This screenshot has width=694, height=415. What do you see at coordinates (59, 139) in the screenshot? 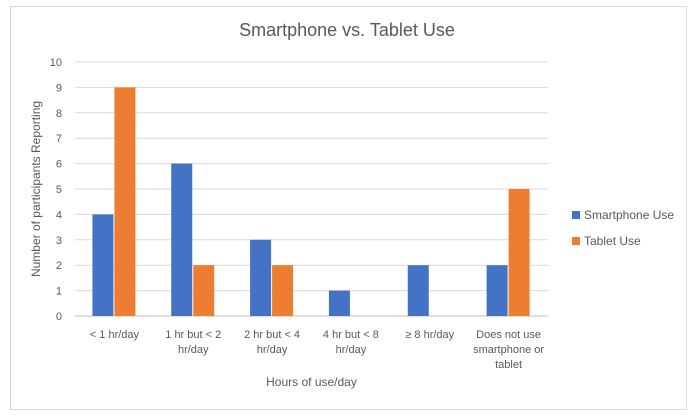
I see `y-tick-label: 7` at bounding box center [59, 139].